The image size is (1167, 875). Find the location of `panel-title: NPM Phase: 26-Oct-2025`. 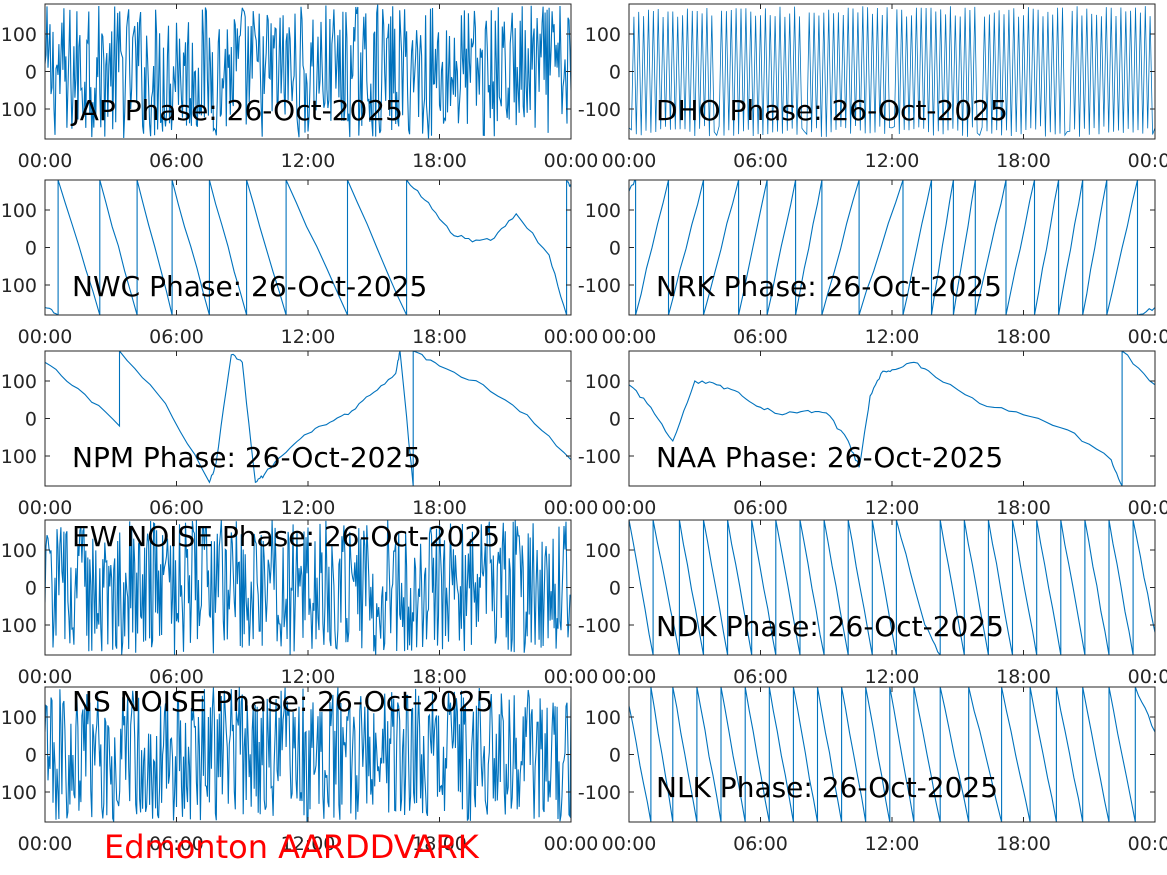

panel-title: NPM Phase: 26-Oct-2025 is located at coordinates (246, 457).